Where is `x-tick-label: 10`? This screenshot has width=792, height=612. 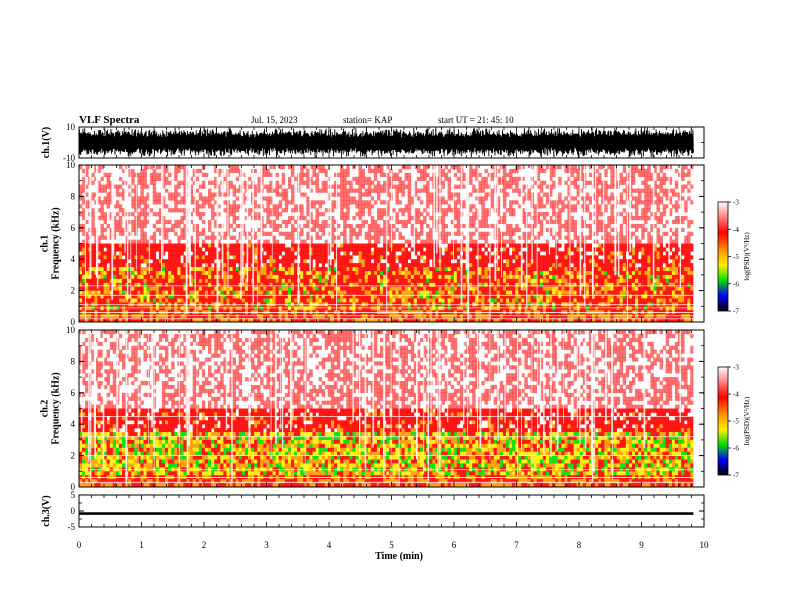
x-tick-label: 10 is located at coordinates (705, 545).